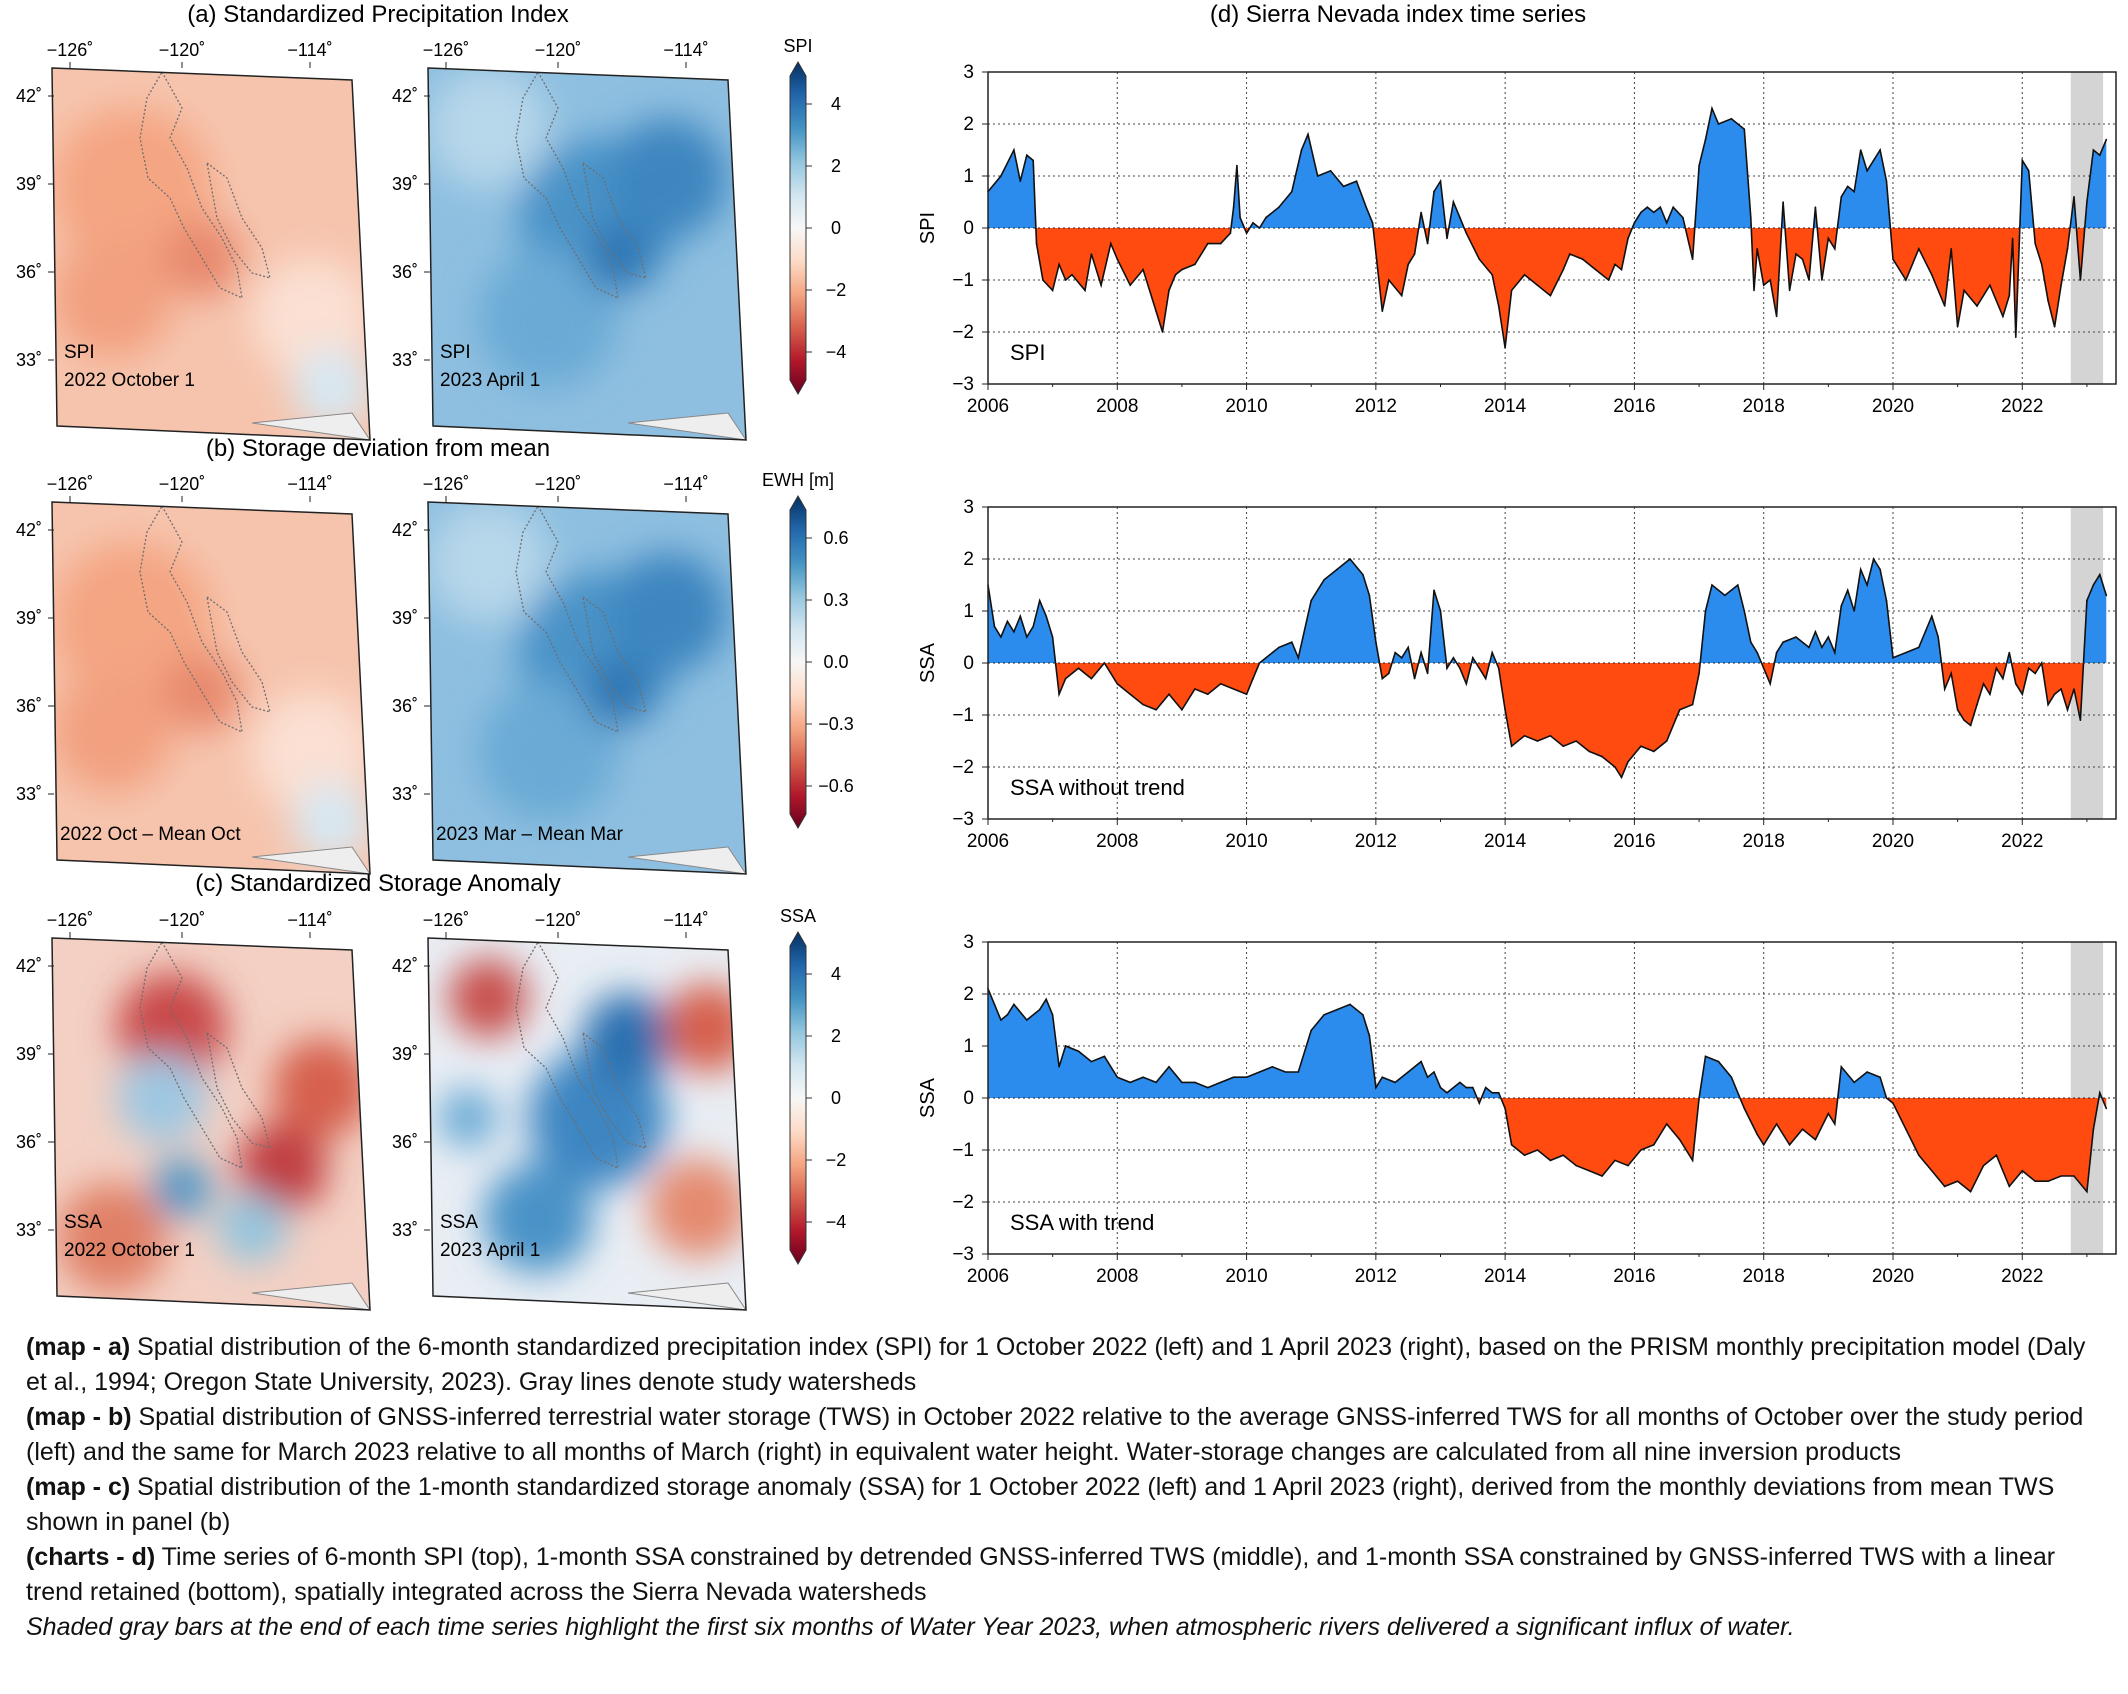 Image resolution: width=2128 pixels, height=1694 pixels. What do you see at coordinates (928, 1097) in the screenshot?
I see `y-axis-label: SSA` at bounding box center [928, 1097].